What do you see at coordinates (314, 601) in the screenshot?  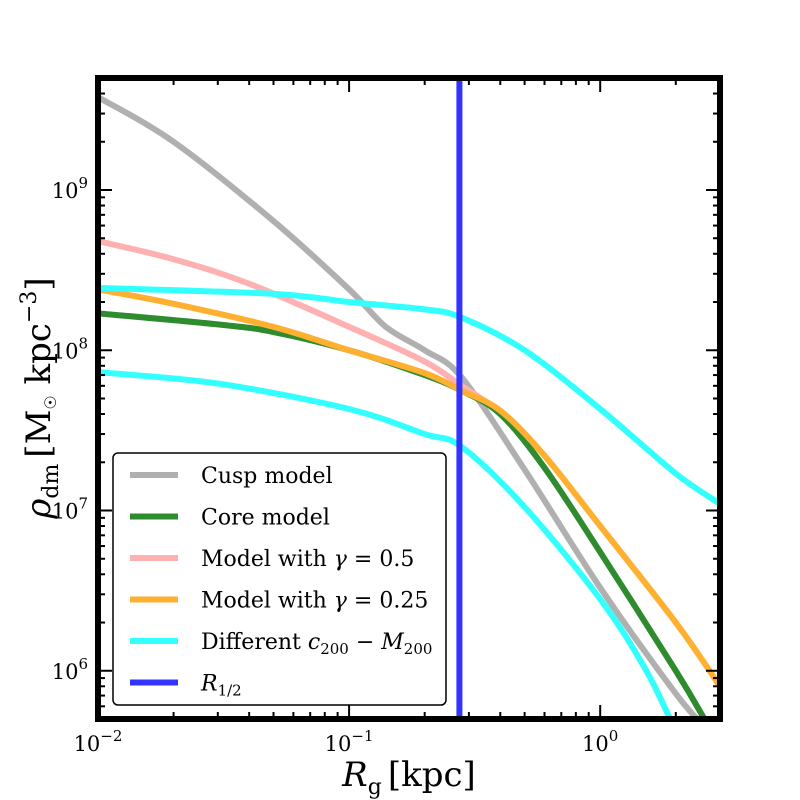 I see `legend-label: Model with γ = 0.25` at bounding box center [314, 601].